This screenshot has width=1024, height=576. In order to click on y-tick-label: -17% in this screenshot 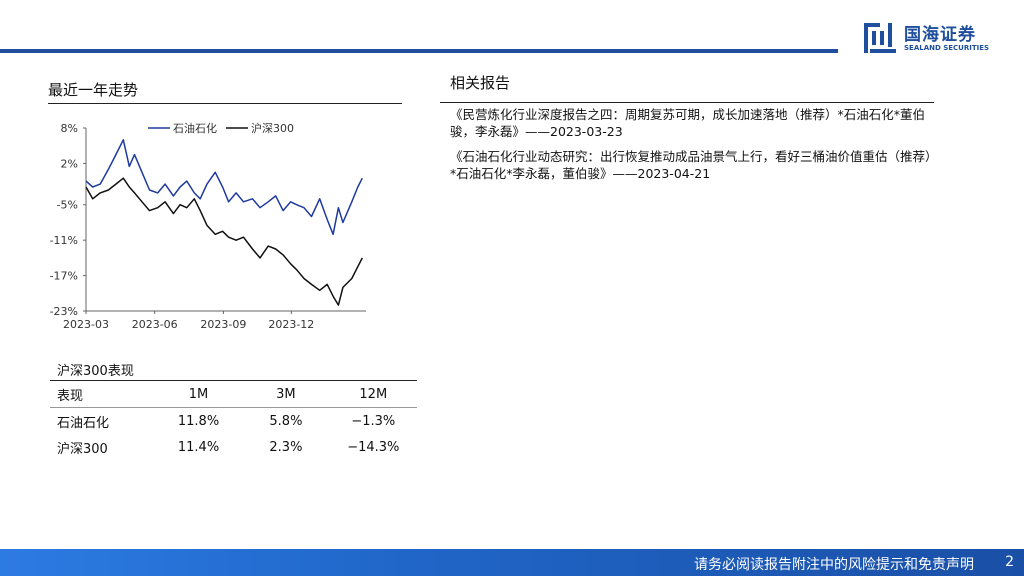, I will do `click(64, 276)`.